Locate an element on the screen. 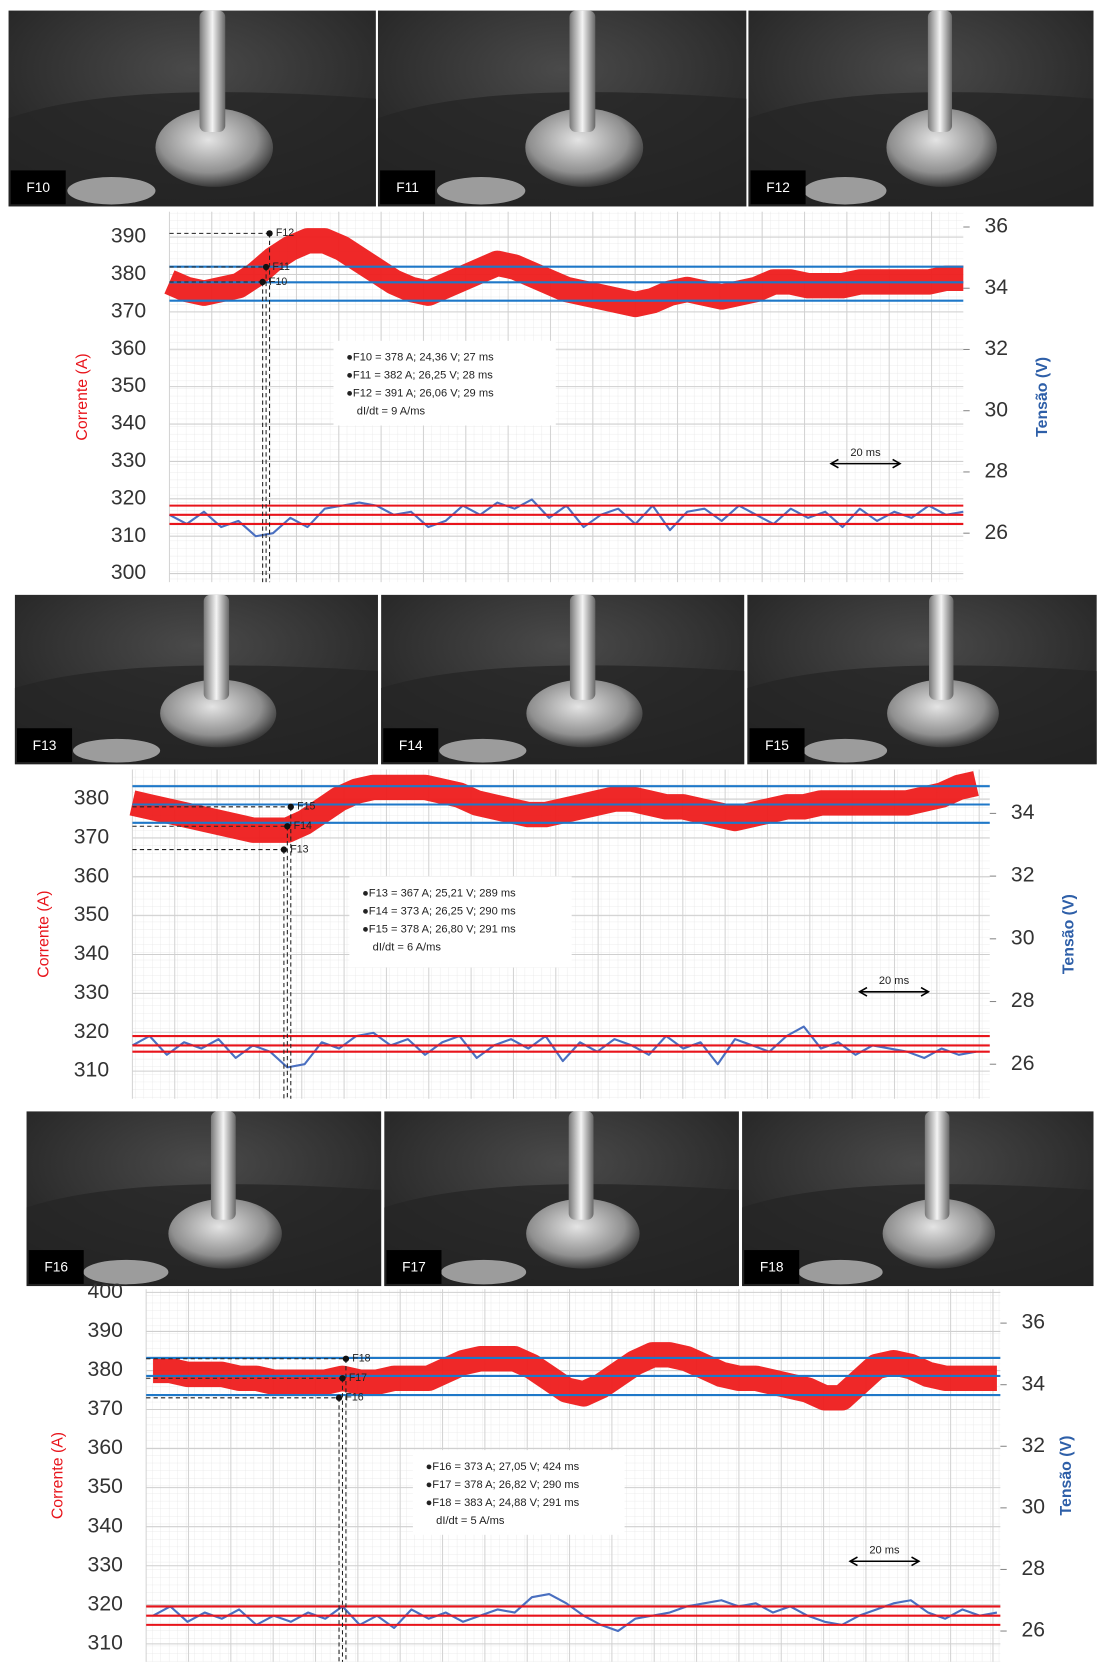 The height and width of the screenshot is (1665, 1101). frame-marker-label: F14 is located at coordinates (303, 826).